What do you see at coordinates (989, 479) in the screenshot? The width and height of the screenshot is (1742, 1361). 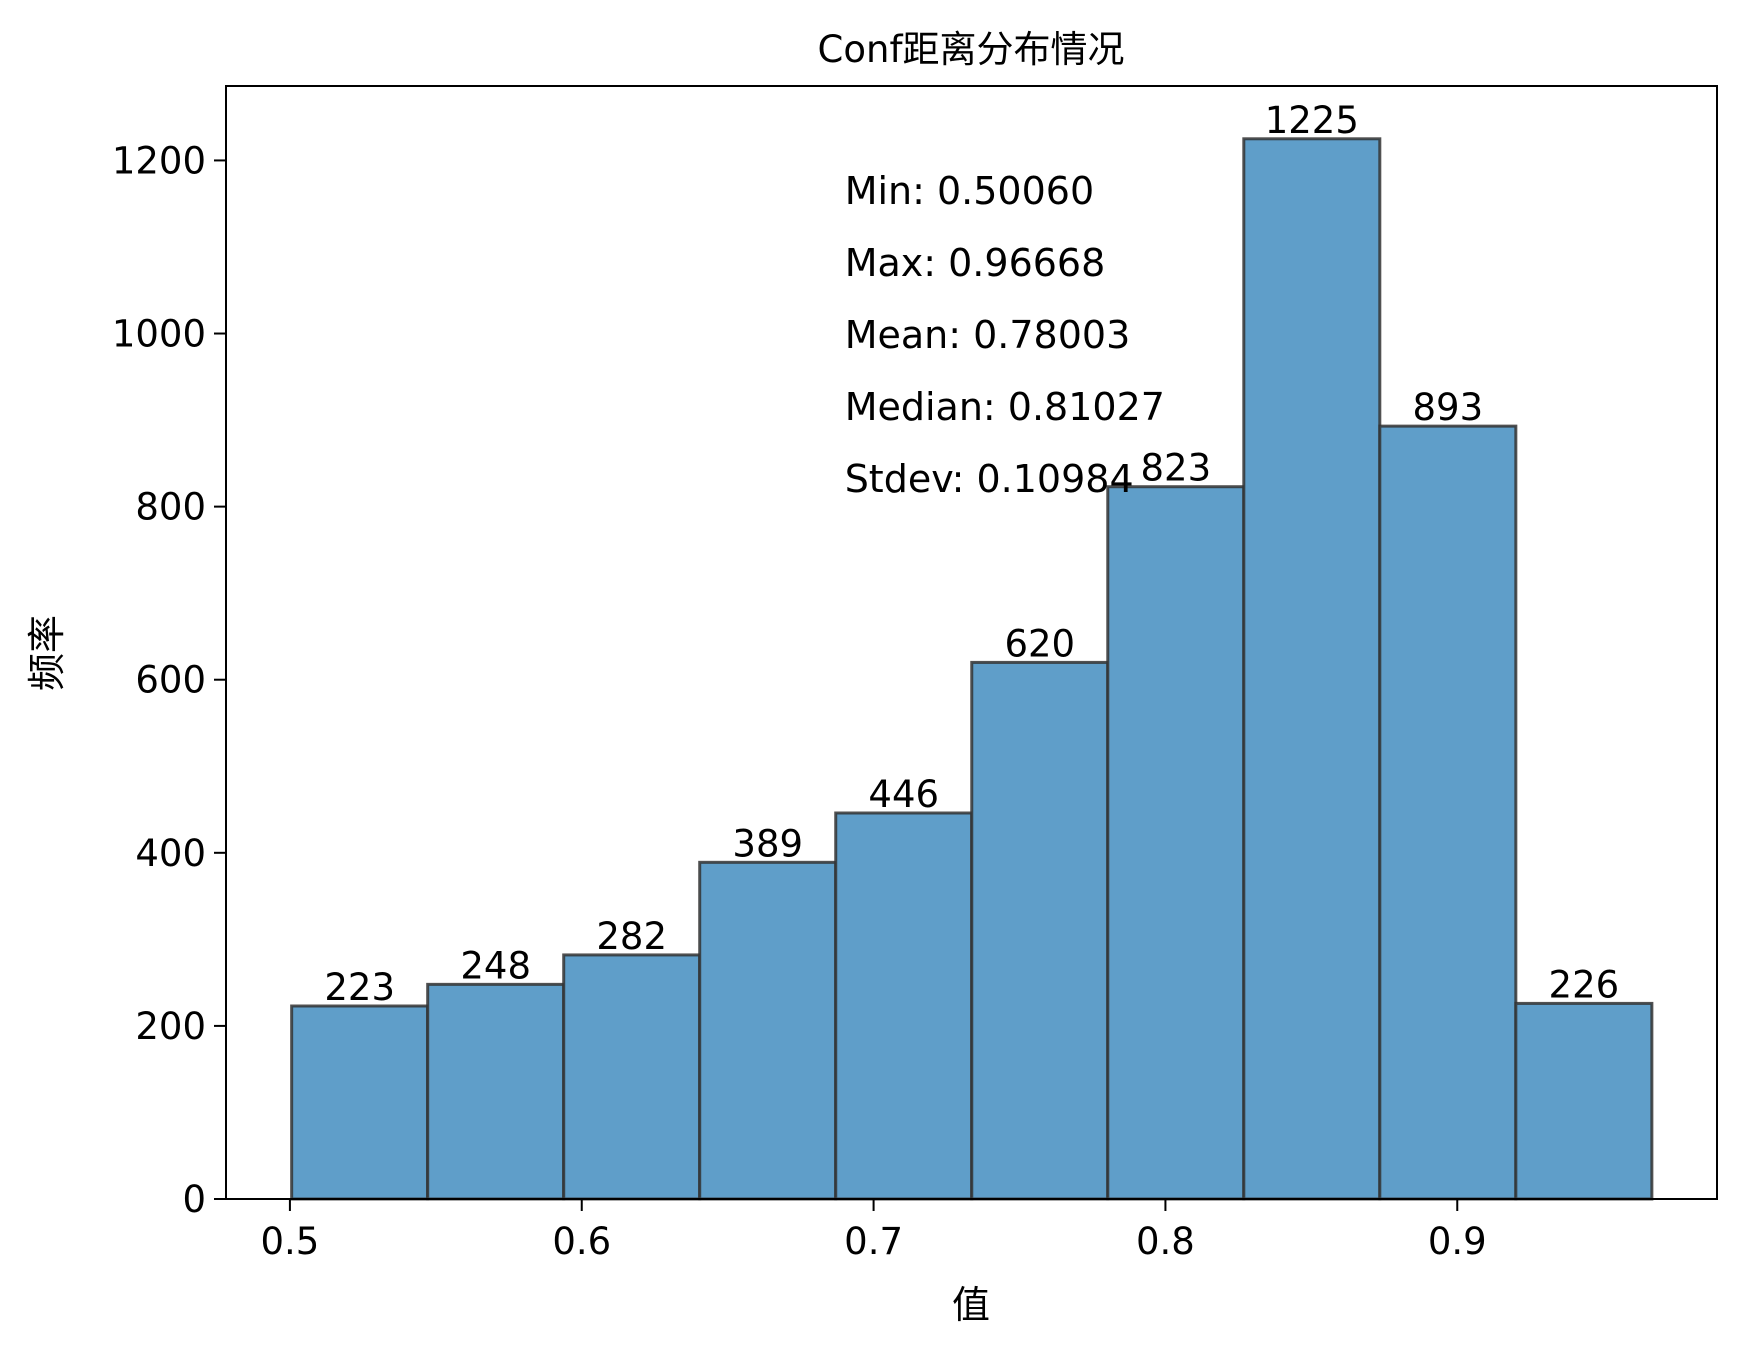 I see `stat-line: Stdev: 0.10984` at bounding box center [989, 479].